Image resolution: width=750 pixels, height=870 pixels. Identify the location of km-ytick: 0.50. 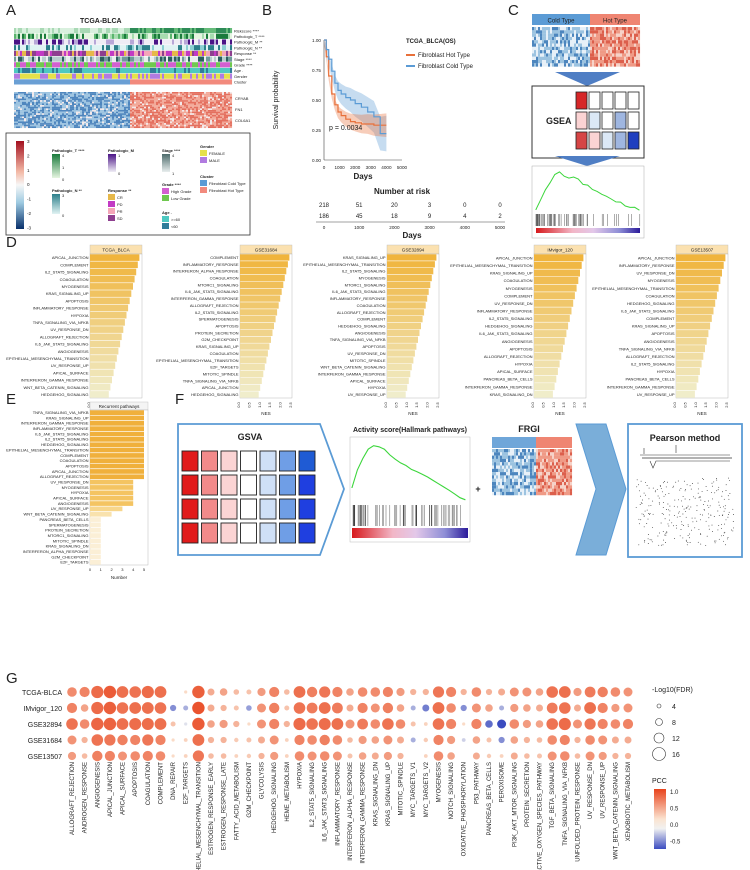
(316, 100).